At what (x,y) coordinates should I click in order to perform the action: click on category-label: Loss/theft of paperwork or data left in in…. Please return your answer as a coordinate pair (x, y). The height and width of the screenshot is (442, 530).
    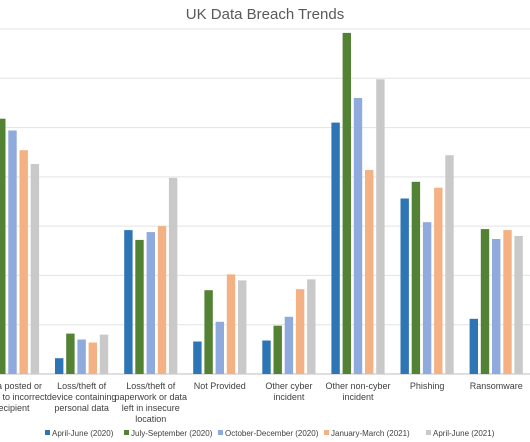
    Looking at the image, I should click on (151, 402).